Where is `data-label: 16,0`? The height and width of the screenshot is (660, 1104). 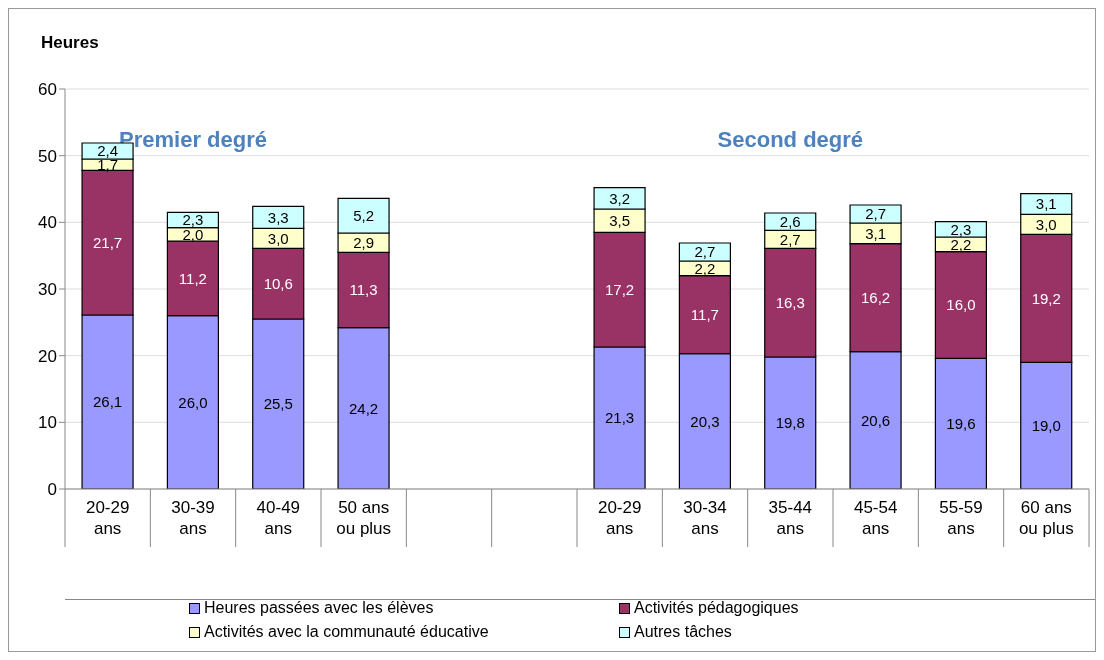
data-label: 16,0 is located at coordinates (961, 305).